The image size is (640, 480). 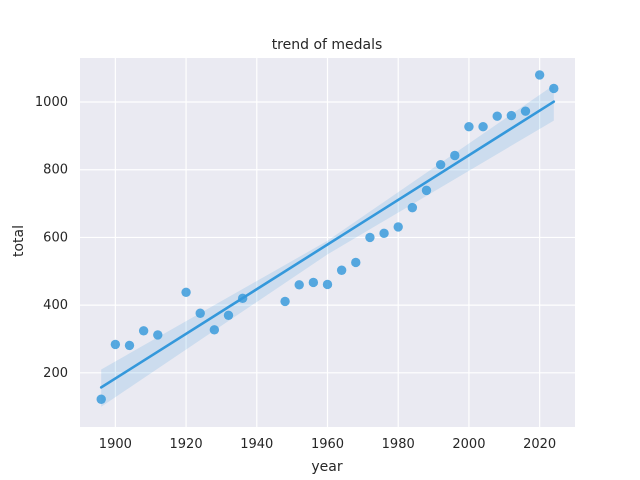 I want to click on y-axis-label: total, so click(x=19, y=241).